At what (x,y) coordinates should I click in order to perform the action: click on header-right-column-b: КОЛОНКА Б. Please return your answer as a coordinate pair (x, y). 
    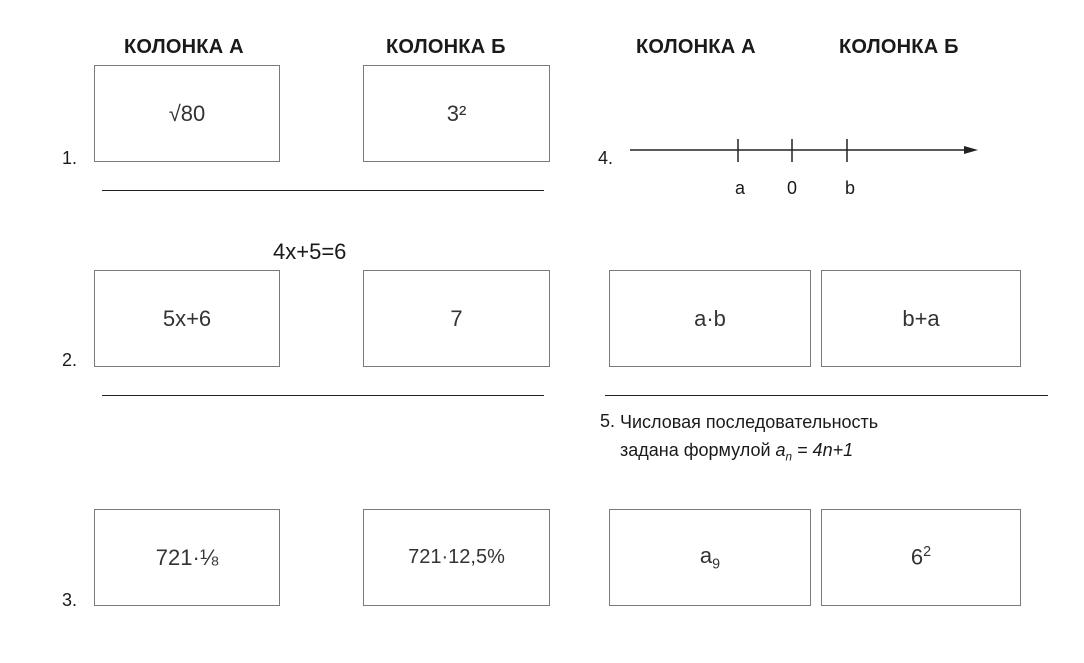
    Looking at the image, I should click on (899, 47).